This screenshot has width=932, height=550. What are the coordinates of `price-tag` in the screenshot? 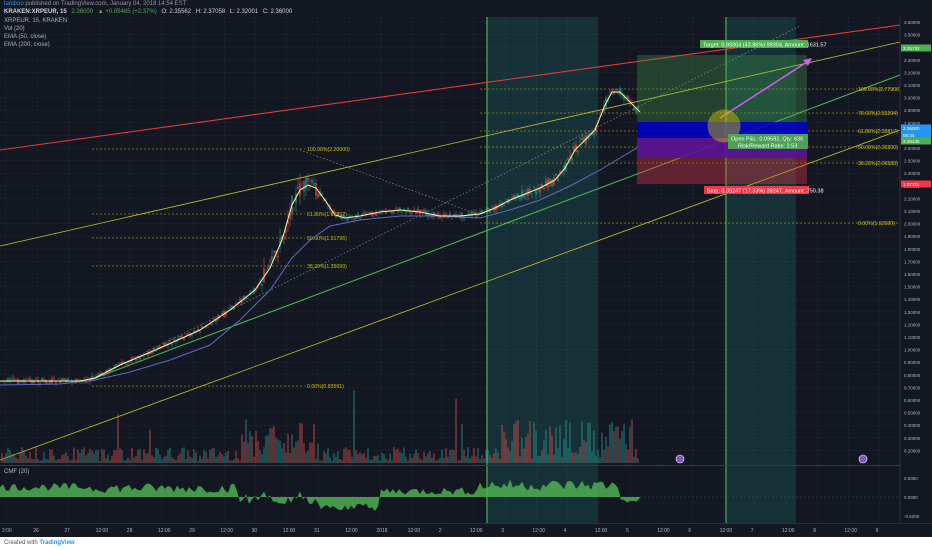 It's located at (916, 135).